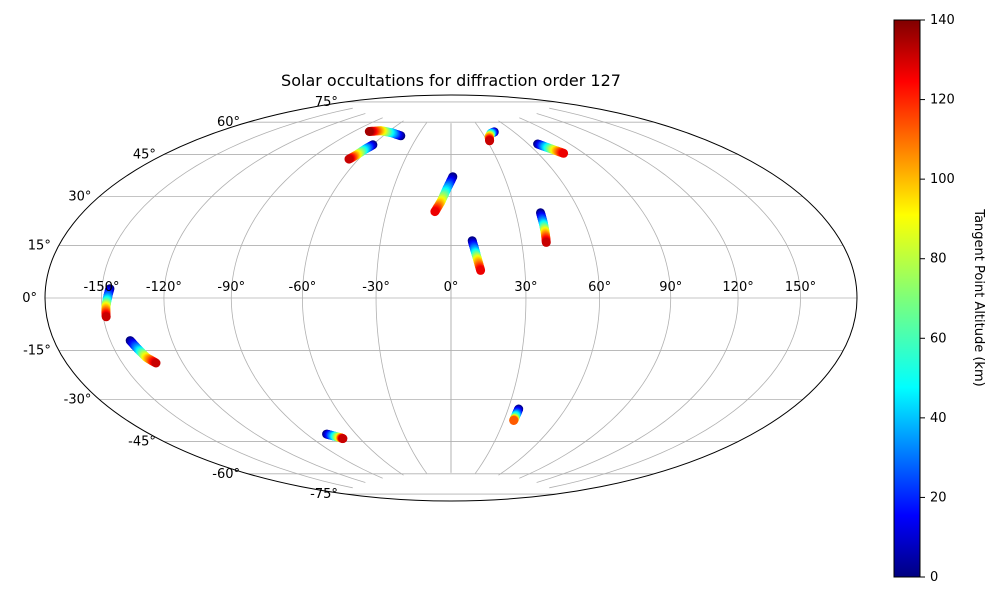 The width and height of the screenshot is (1000, 600). Describe the element at coordinates (228, 122) in the screenshot. I see `lat-tick-label: 60°` at that location.